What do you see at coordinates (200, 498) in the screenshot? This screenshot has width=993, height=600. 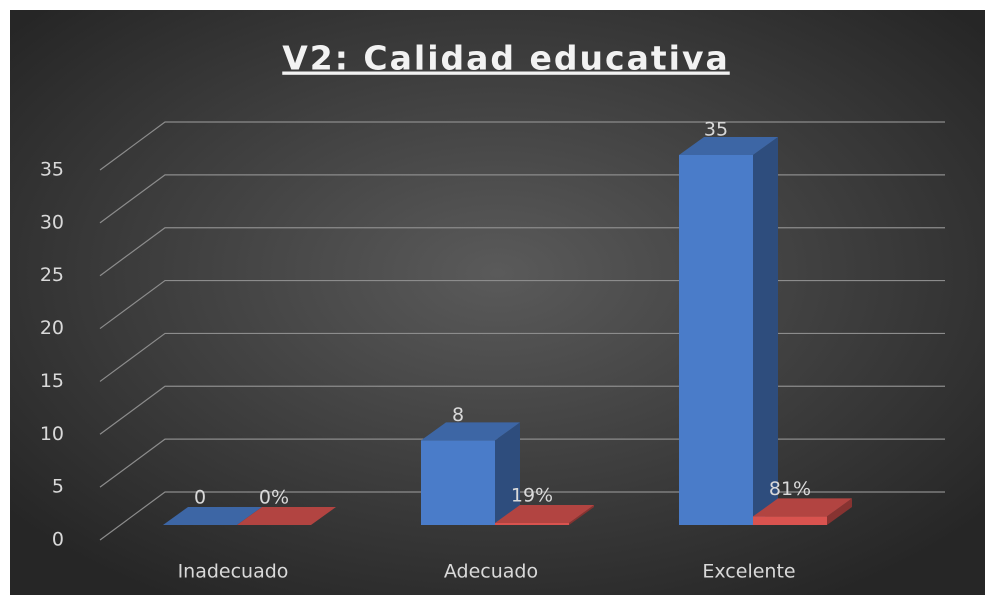 I see `data-label: 0` at bounding box center [200, 498].